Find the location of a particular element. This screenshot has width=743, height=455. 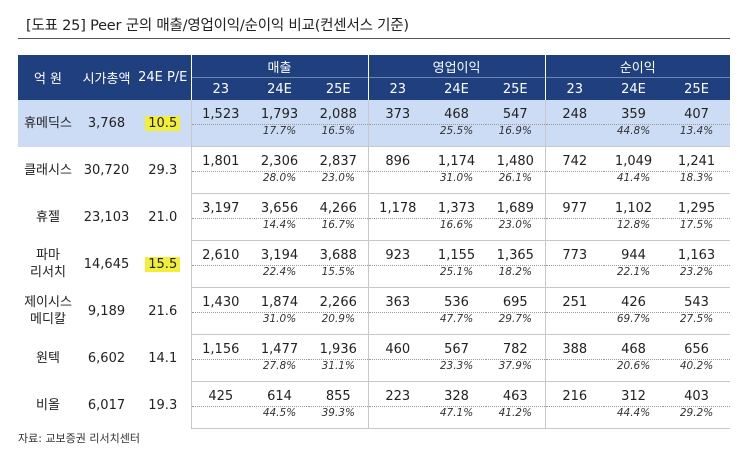

op-value: 1,480 is located at coordinates (515, 161).